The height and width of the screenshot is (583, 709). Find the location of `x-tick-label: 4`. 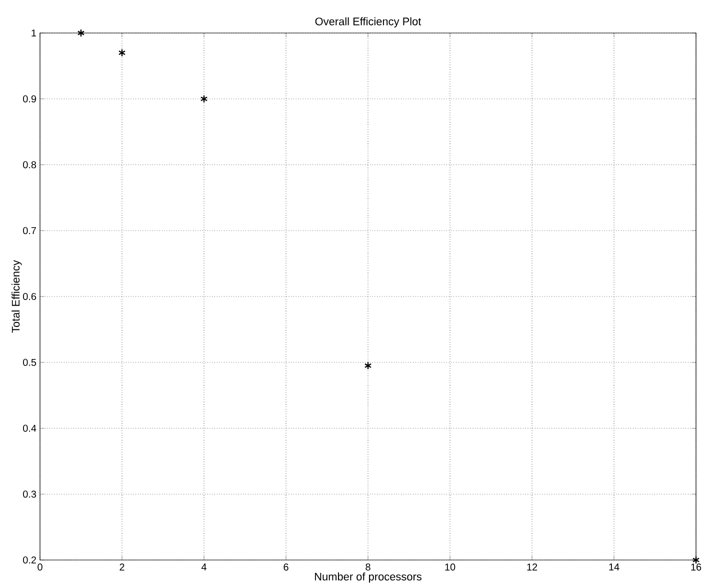

x-tick-label: 4 is located at coordinates (203, 567).